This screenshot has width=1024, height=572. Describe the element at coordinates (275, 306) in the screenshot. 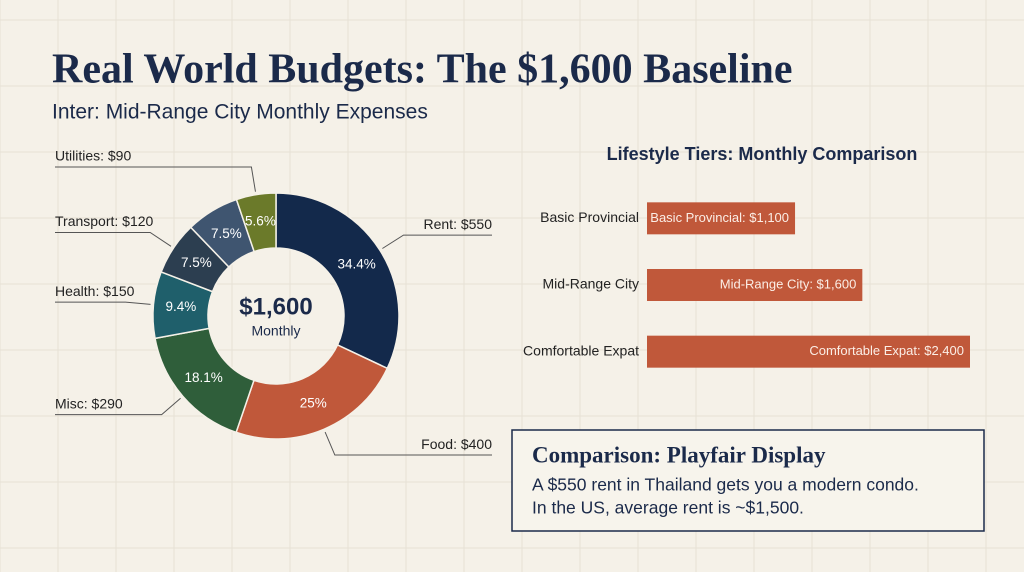

I see `donut-center-value: $1,600` at that location.